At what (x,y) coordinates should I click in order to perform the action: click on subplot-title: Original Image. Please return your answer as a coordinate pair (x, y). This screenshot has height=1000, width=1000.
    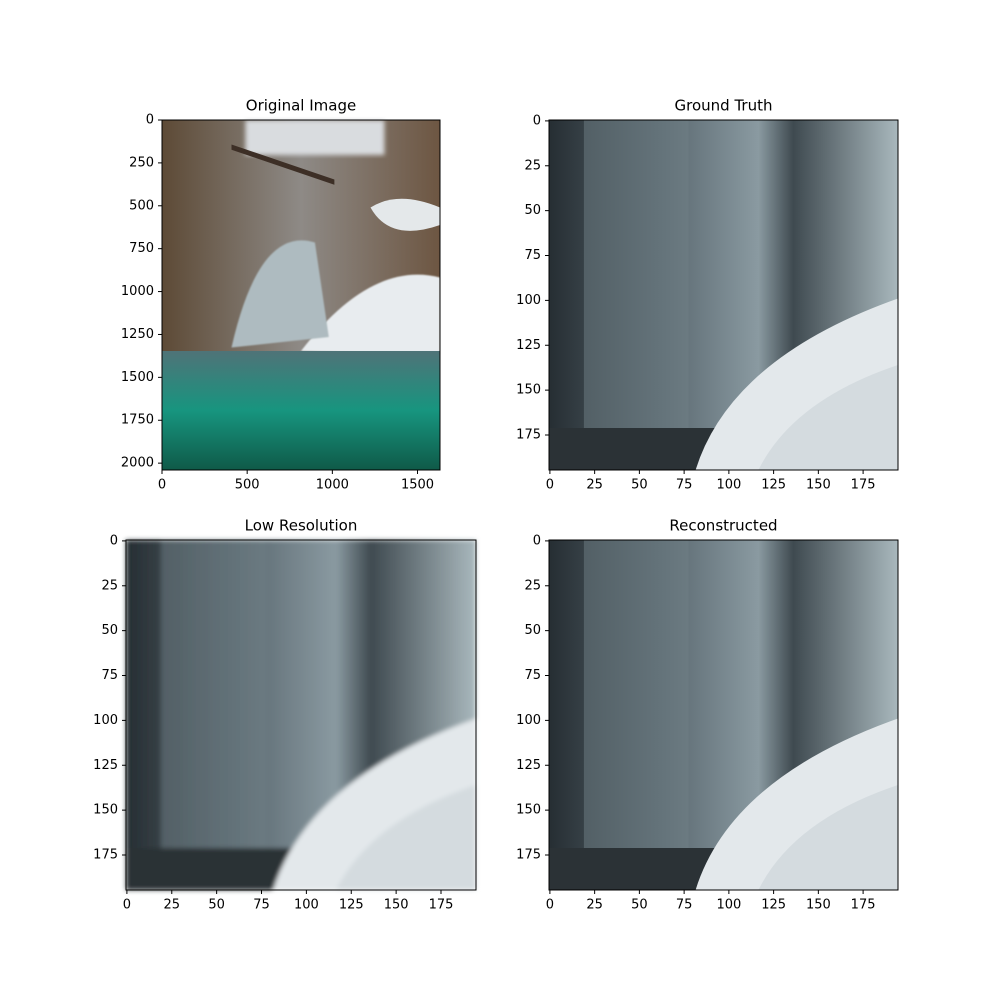
    Looking at the image, I should click on (301, 106).